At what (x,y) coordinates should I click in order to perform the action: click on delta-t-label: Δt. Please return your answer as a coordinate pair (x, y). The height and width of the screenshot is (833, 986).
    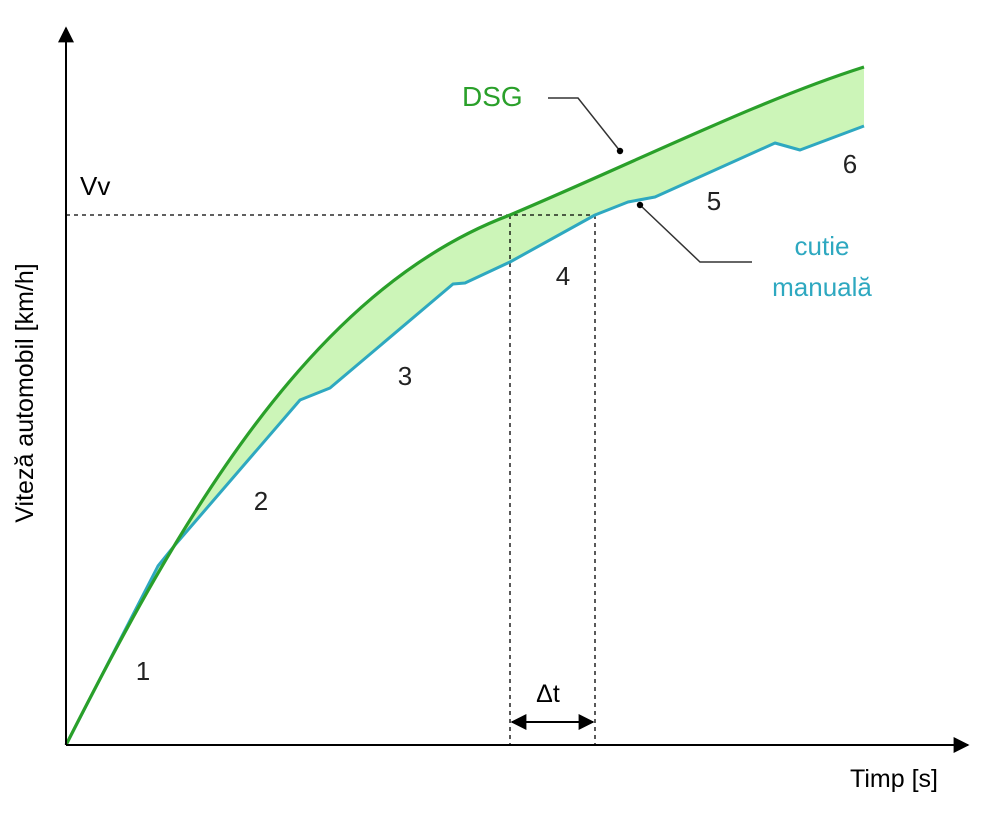
    Looking at the image, I should click on (548, 694).